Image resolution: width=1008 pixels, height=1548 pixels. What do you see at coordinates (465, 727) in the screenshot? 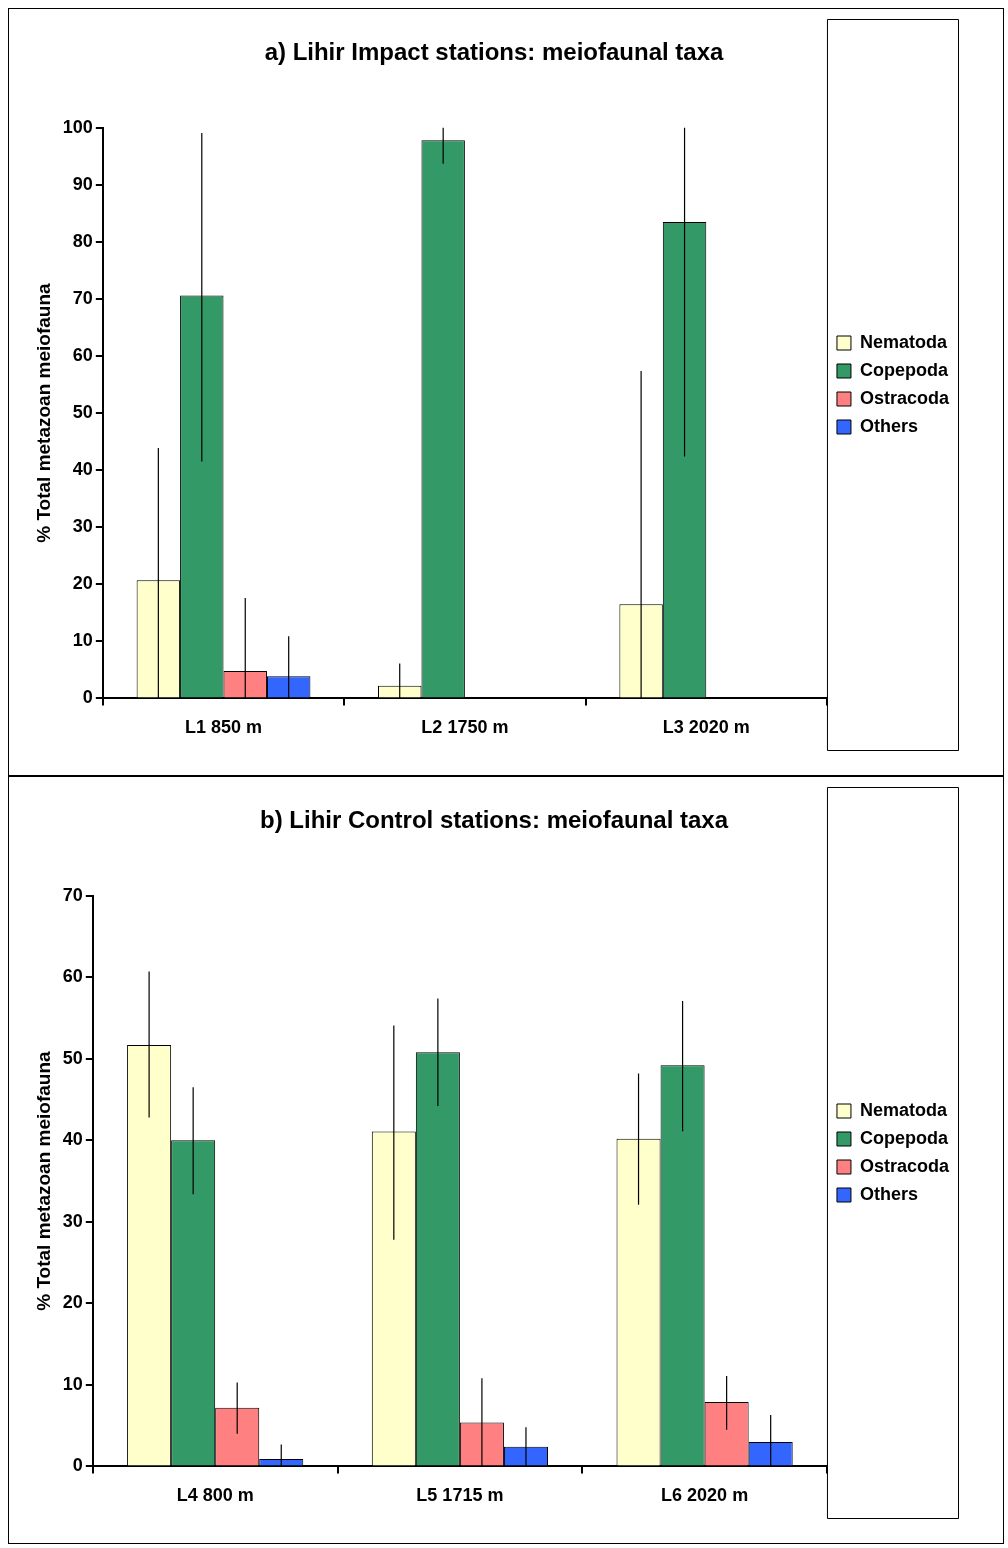
I see `x-tick-label: L2 1750 m` at bounding box center [465, 727].